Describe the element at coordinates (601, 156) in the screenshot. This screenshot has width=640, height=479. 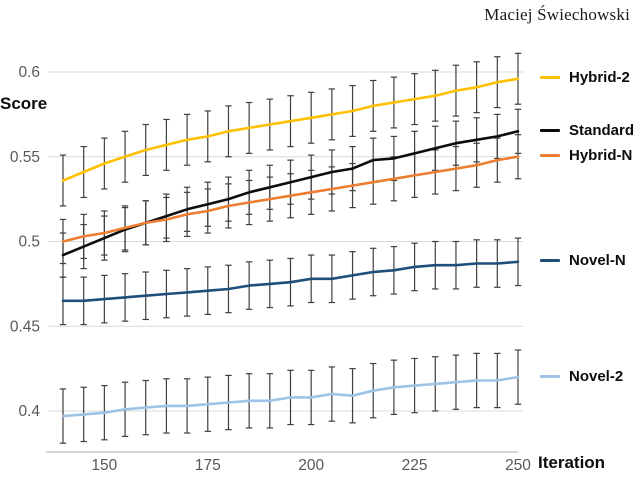
I see `legend-label: Hybrid-N` at that location.